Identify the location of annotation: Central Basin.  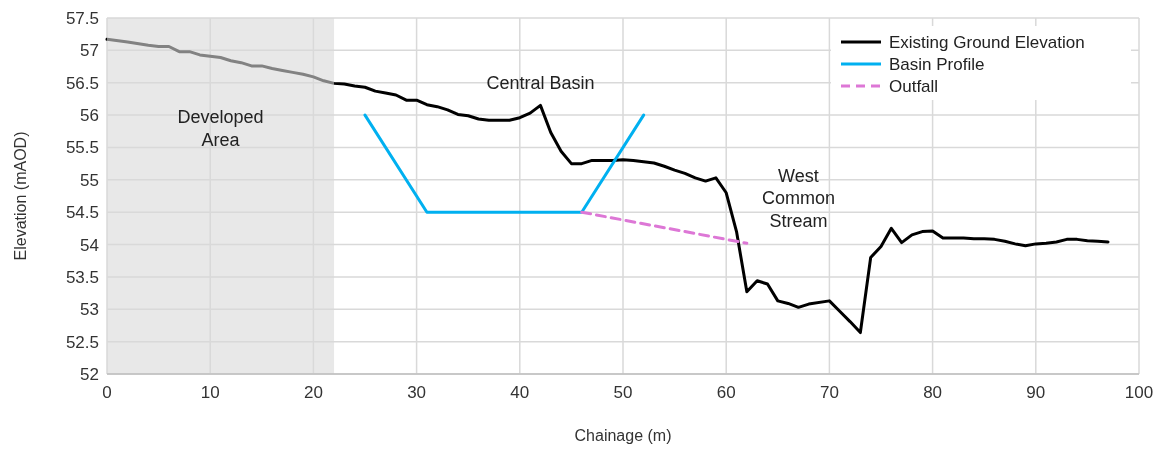
(540, 83).